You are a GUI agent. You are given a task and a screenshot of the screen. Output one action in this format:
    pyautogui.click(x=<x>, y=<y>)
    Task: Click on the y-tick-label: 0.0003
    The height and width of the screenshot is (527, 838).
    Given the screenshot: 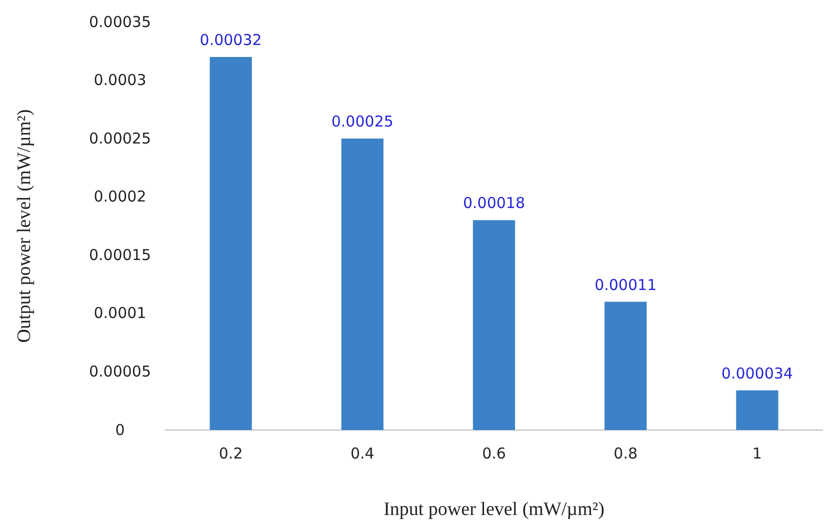 What is the action you would take?
    pyautogui.click(x=120, y=80)
    